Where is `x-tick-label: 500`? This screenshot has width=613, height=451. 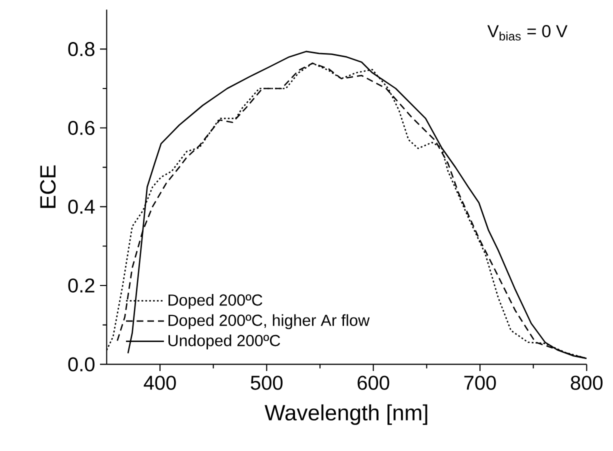
x-tick-label: 500 is located at coordinates (266, 383).